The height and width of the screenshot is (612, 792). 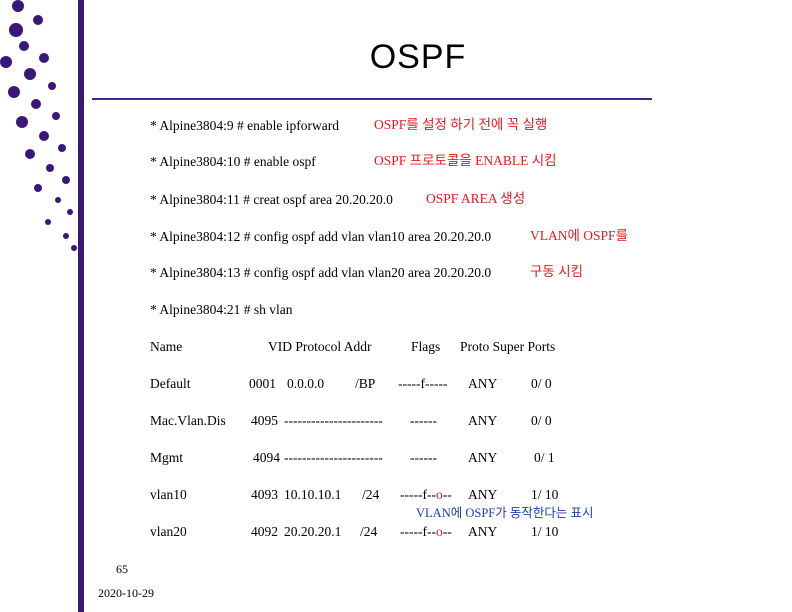 I want to click on row-vlan20-proto: ANY, so click(x=483, y=531).